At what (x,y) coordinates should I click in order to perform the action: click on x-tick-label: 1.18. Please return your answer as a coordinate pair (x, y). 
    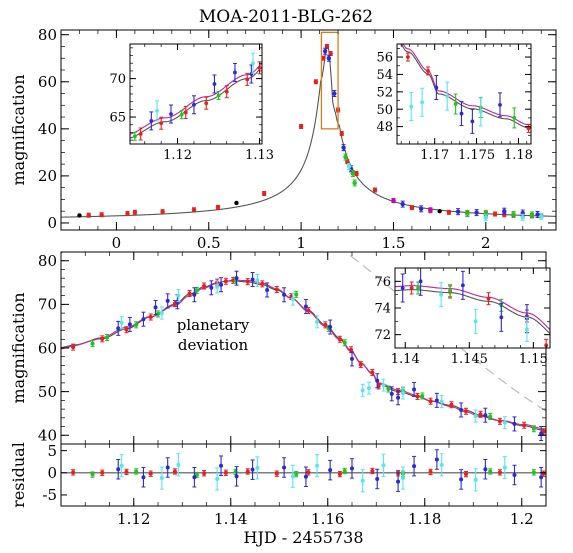
    Looking at the image, I should click on (518, 155).